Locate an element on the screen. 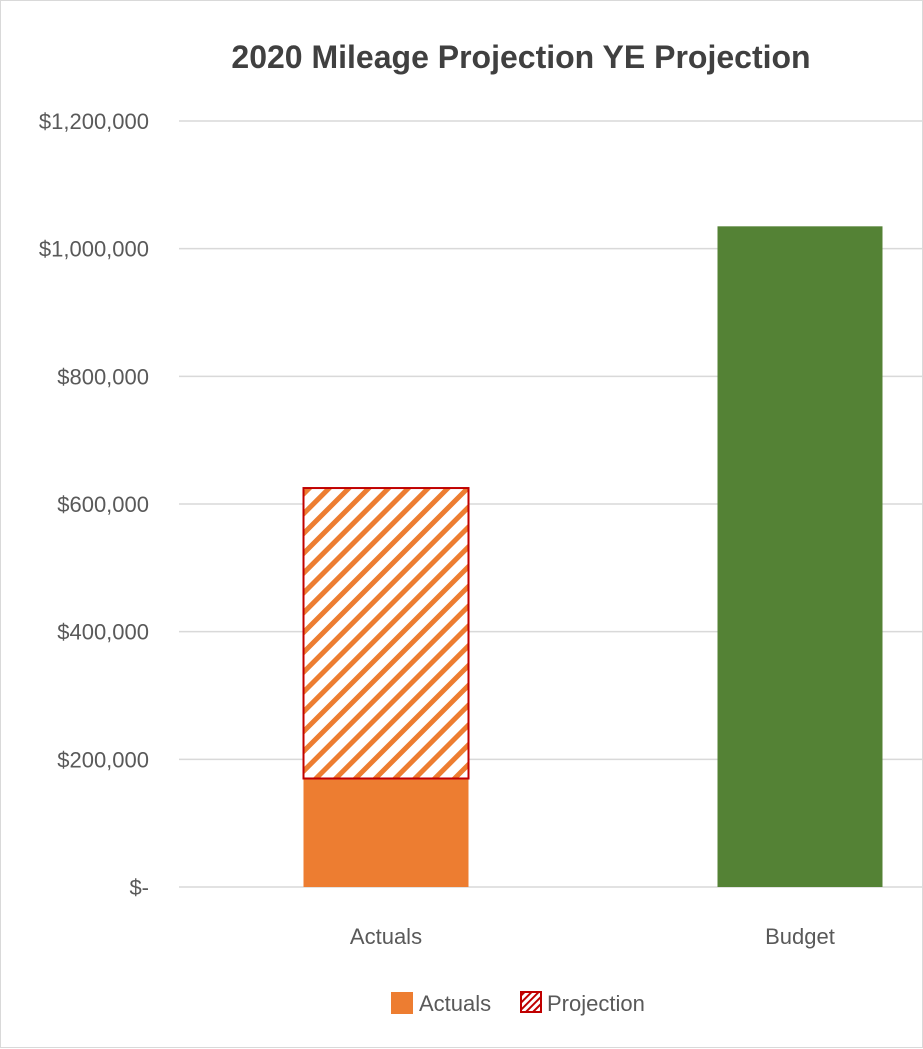 This screenshot has width=923, height=1049. y-tick-label: $200,000 is located at coordinates (103, 759).